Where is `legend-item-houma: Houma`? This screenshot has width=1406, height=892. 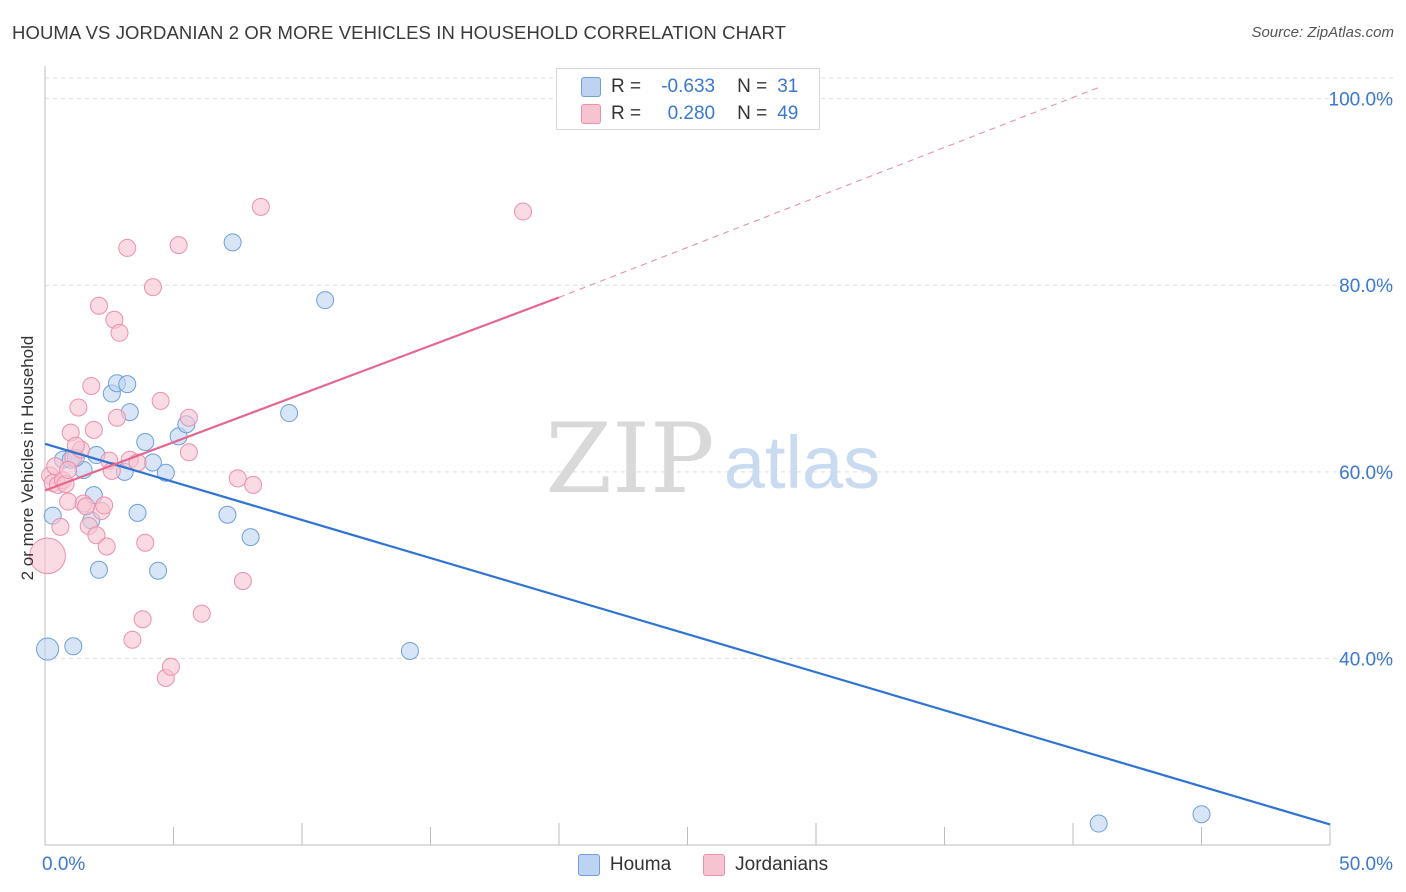
legend-item-houma: Houma is located at coordinates (624, 865).